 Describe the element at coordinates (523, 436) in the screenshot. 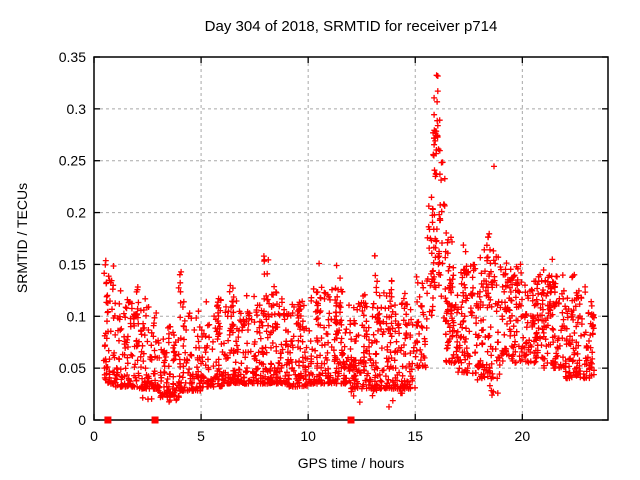

I see `x-tick-label: 20` at that location.